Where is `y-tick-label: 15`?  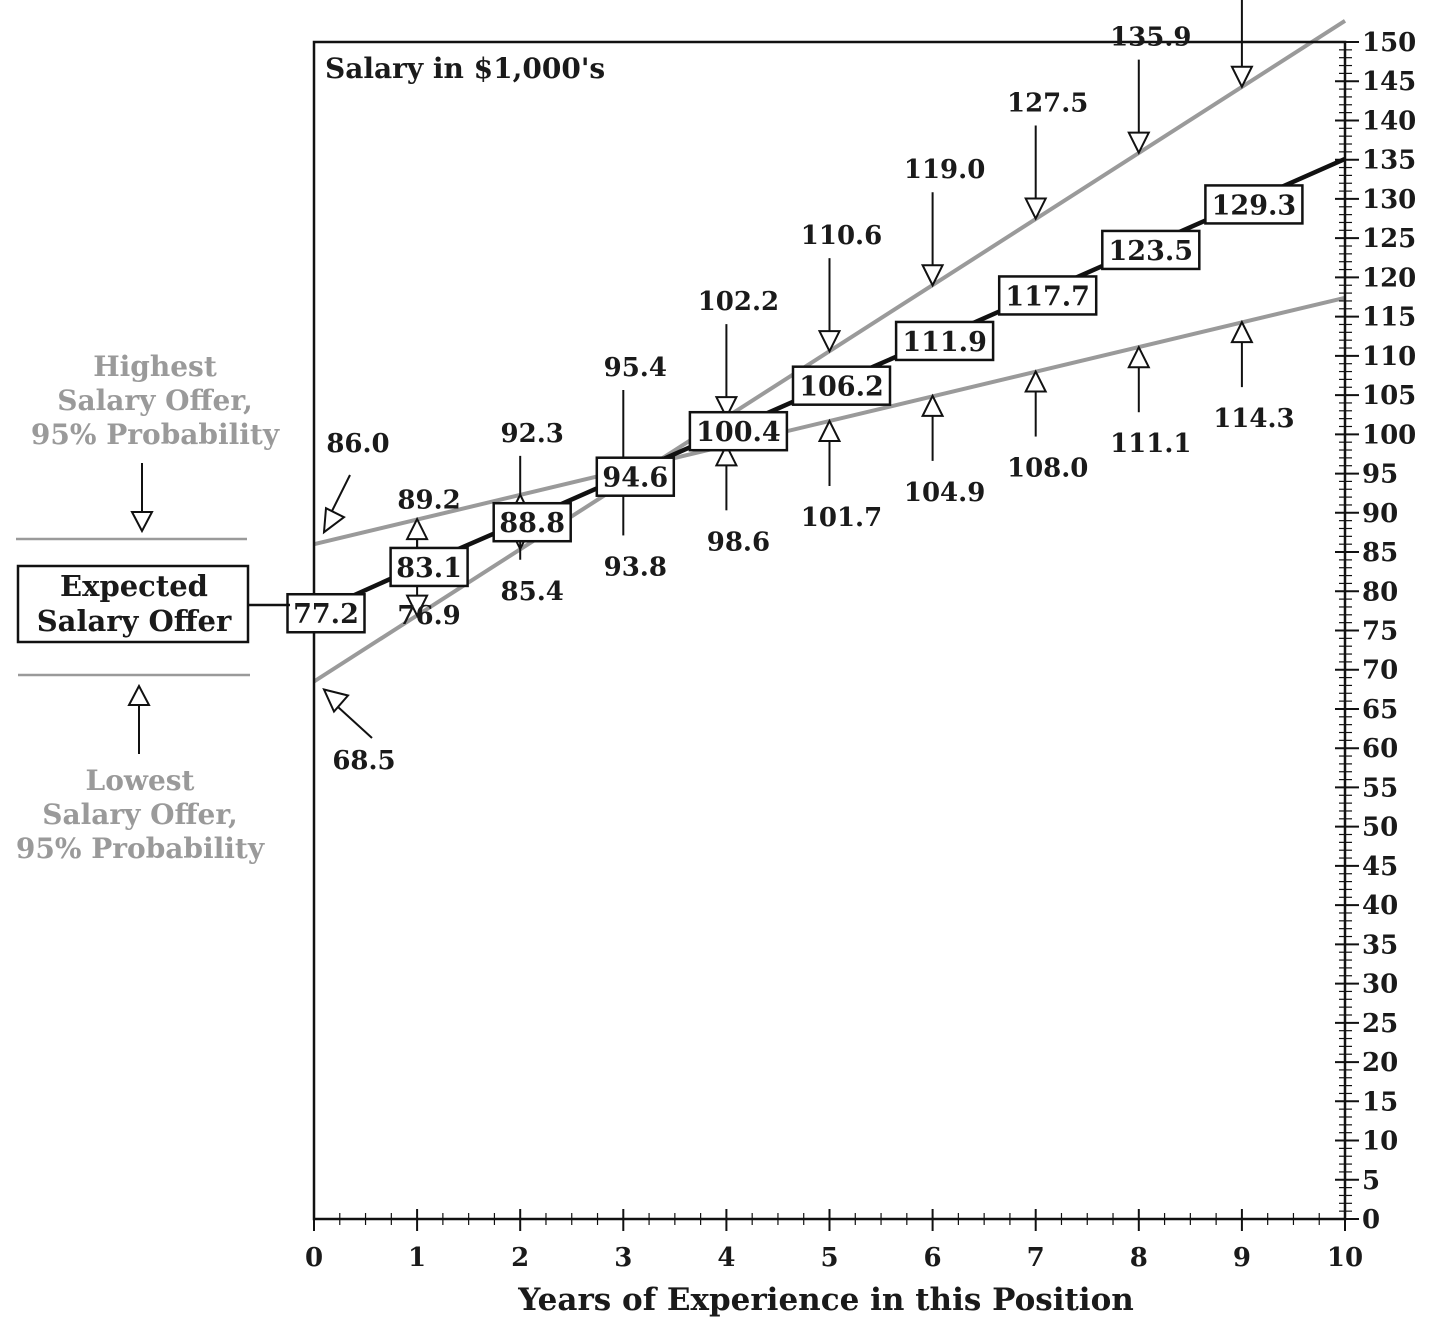
y-tick-label: 15 is located at coordinates (1380, 1102).